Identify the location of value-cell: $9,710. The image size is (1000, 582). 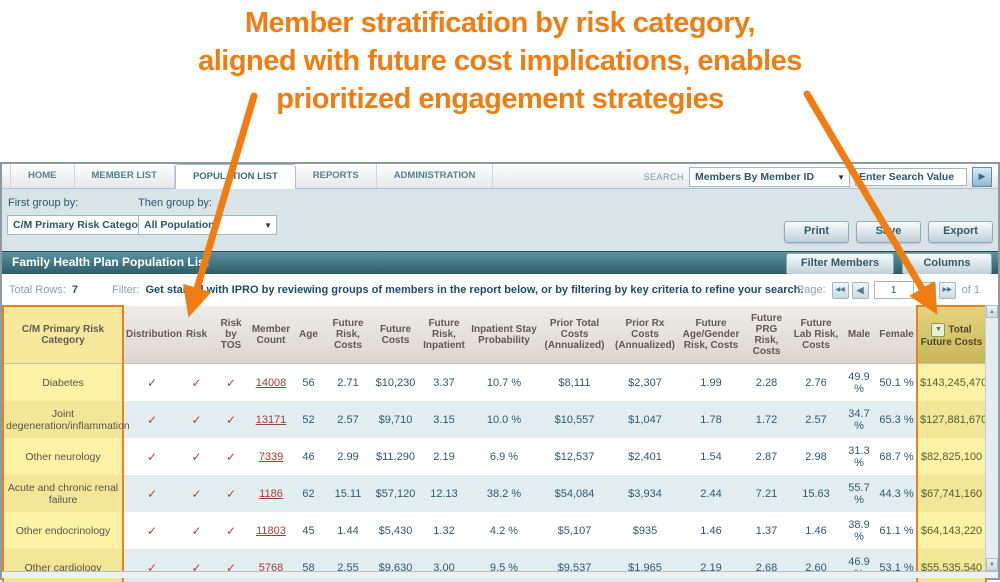
(395, 419).